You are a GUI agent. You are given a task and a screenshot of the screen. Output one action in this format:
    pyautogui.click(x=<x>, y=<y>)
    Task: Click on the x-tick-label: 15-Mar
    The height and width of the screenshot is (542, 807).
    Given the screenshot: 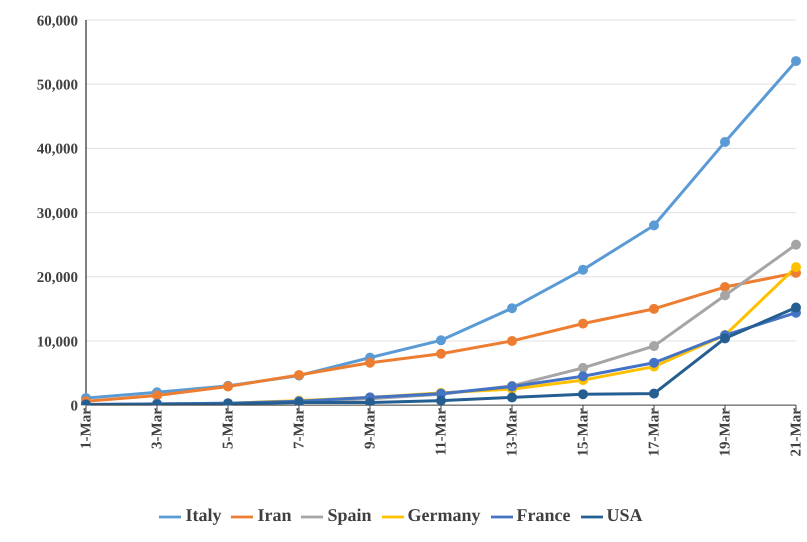 What is the action you would take?
    pyautogui.click(x=584, y=432)
    